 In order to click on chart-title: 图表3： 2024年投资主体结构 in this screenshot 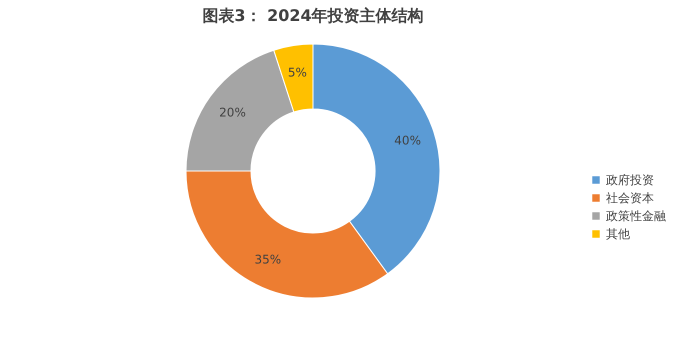, I will do `click(313, 15)`.